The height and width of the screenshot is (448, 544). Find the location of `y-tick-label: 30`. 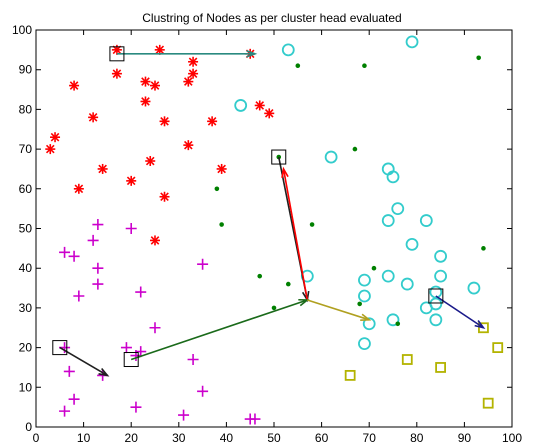

y-tick-label: 30 is located at coordinates (26, 308).